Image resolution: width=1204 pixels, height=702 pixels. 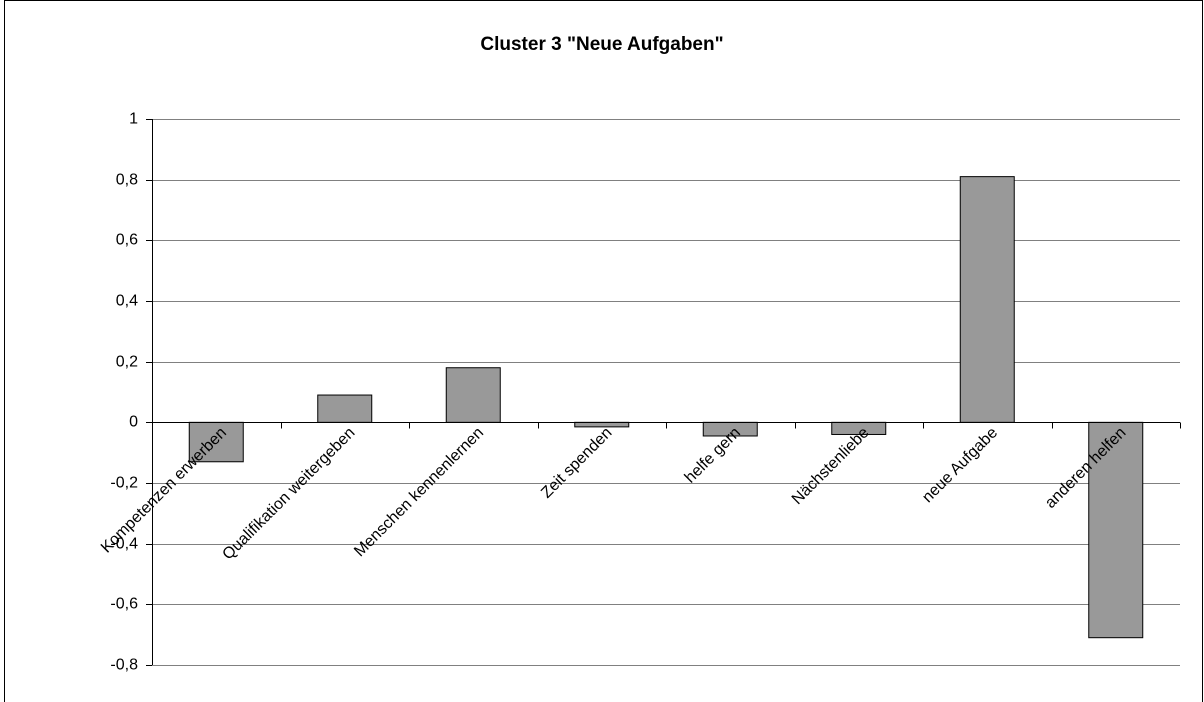 I want to click on y-tick-label: 0,4, so click(x=127, y=301).